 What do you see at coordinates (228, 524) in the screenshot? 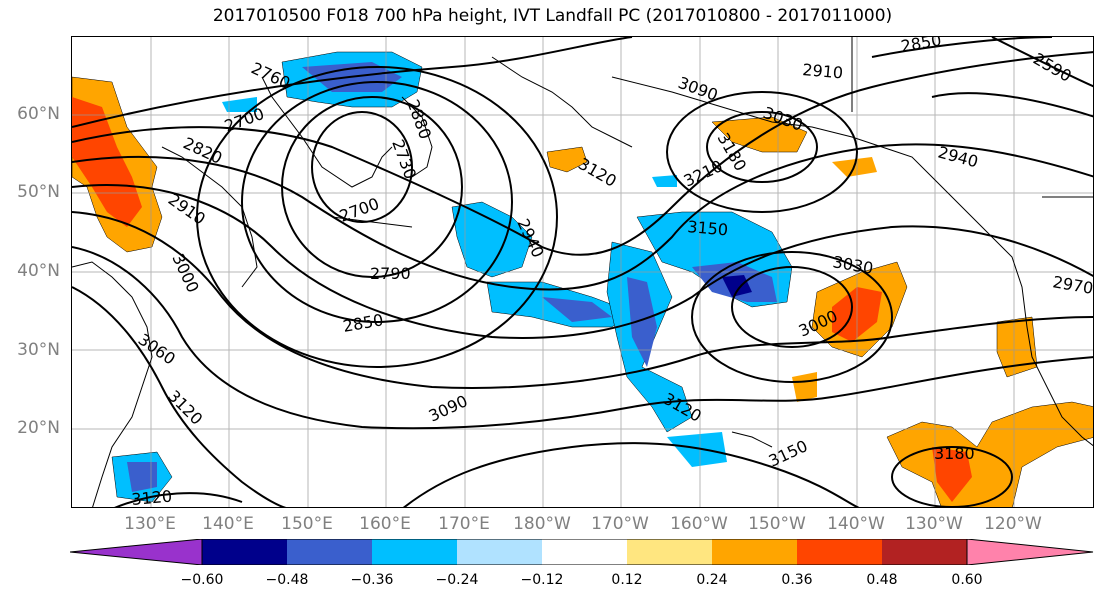
I see `lon-label-140e: 140°E` at bounding box center [228, 524].